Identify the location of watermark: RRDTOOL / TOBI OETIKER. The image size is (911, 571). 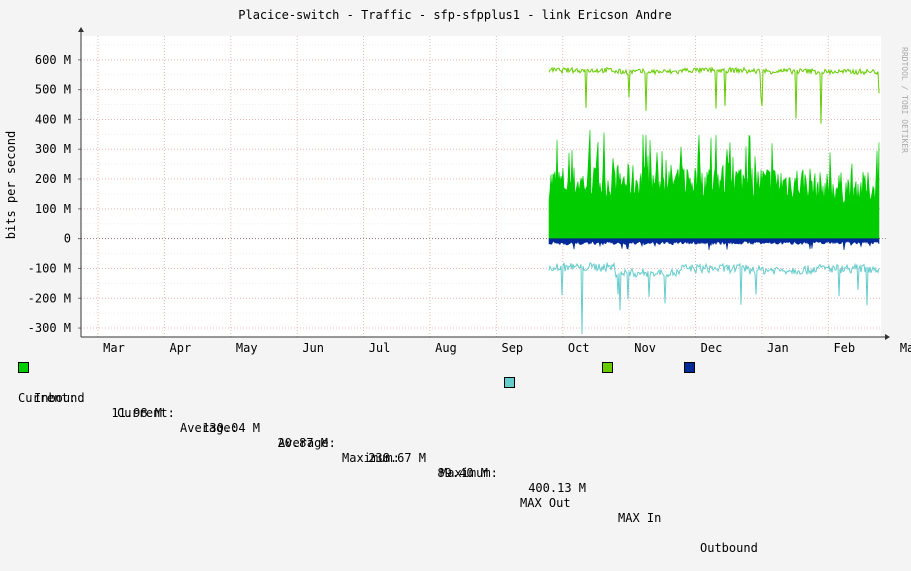
(904, 100).